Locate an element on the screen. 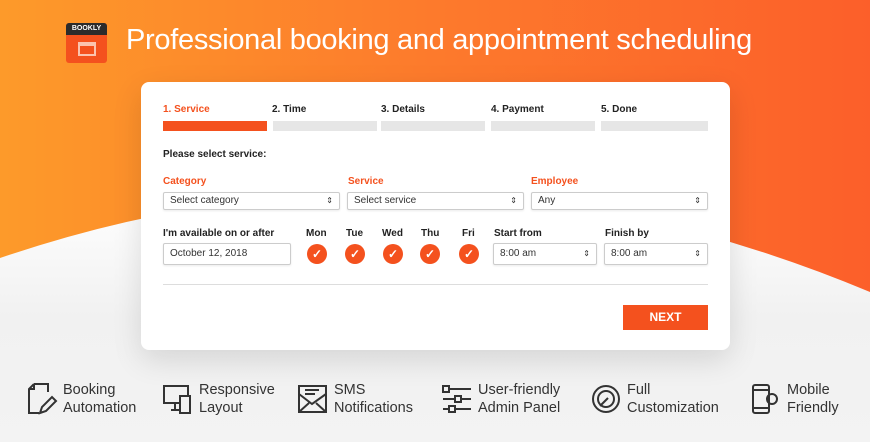 This screenshot has height=442, width=870. step-done: 5. Done is located at coordinates (619, 109).